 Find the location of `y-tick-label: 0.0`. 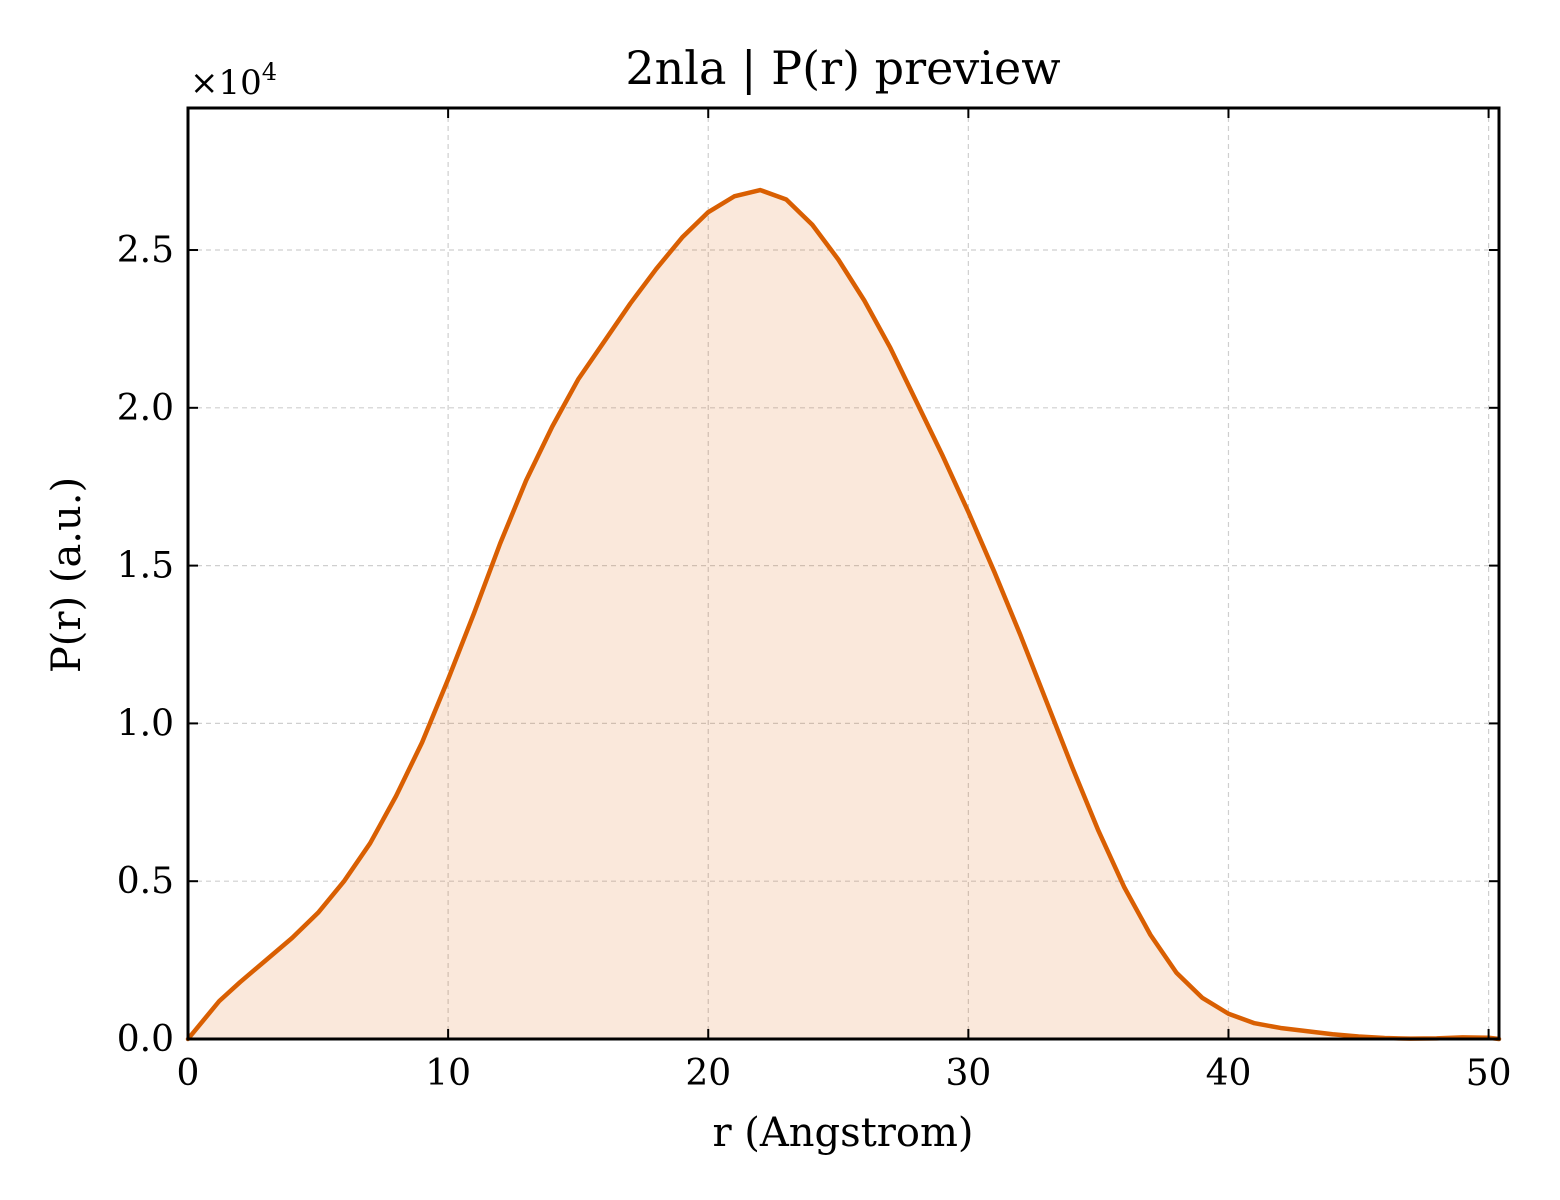

y-tick-label: 0.0 is located at coordinates (145, 1039).